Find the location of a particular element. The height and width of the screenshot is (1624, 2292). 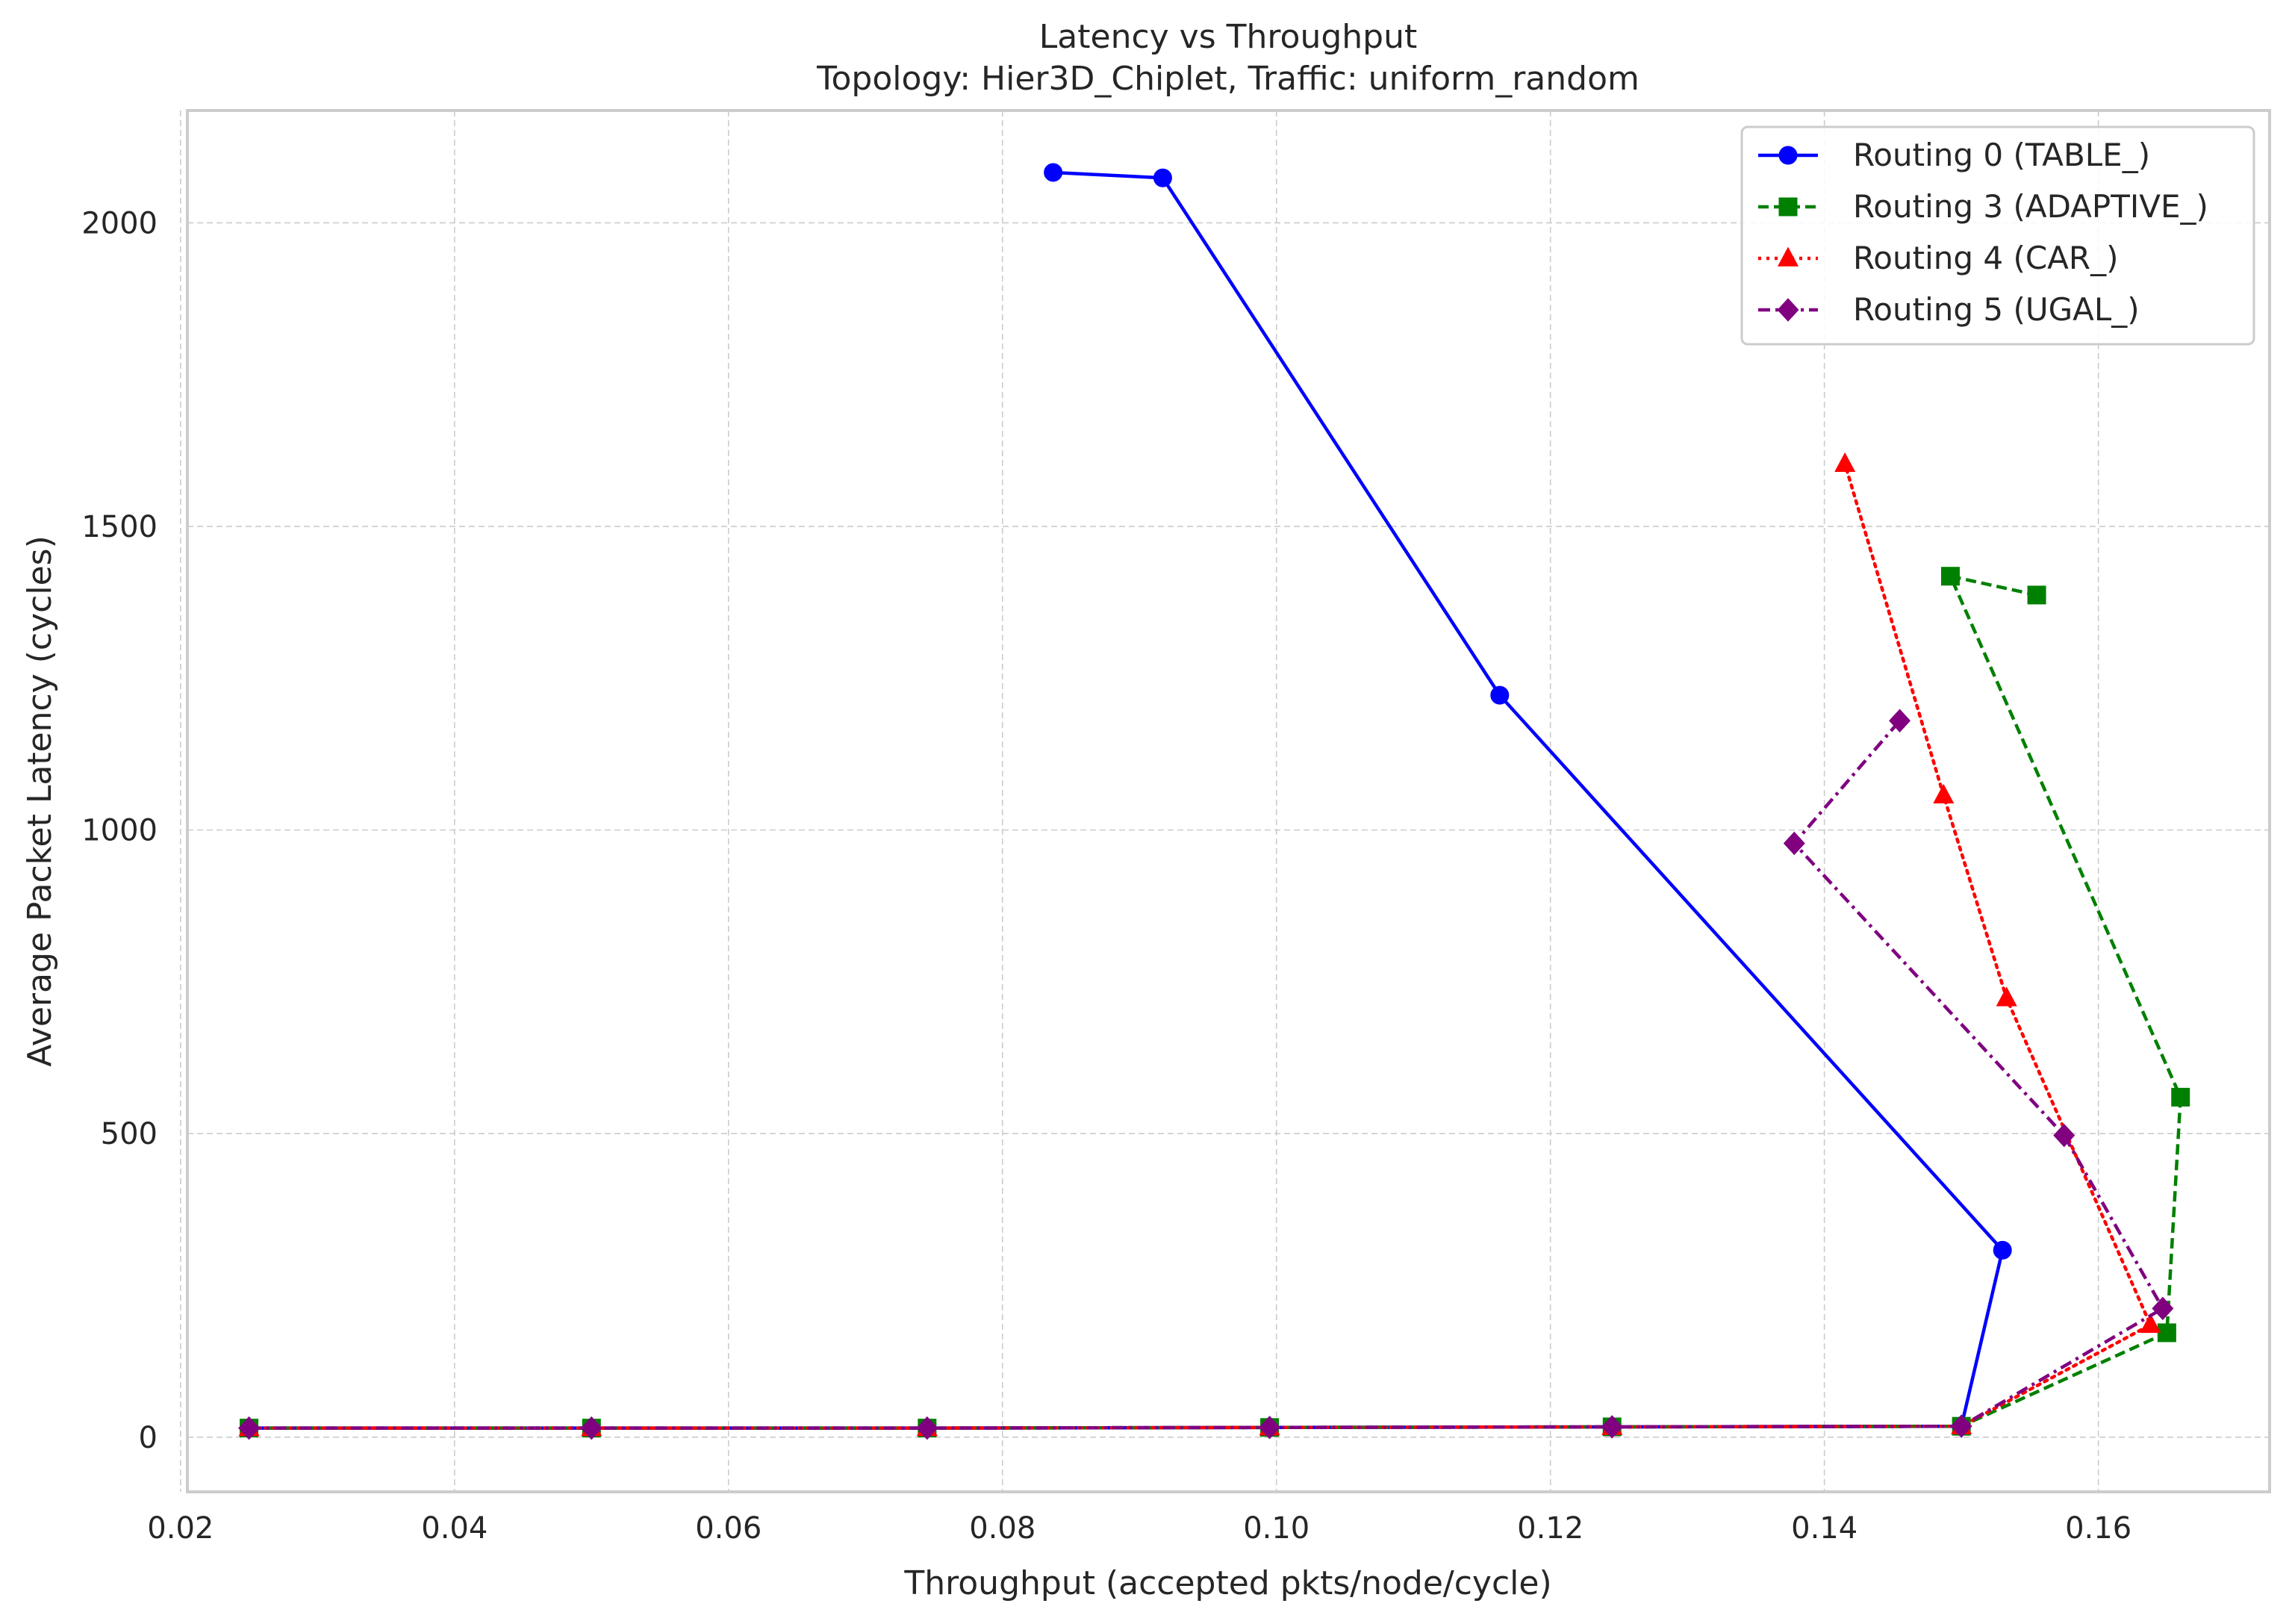

legend-box is located at coordinates (1997, 235).